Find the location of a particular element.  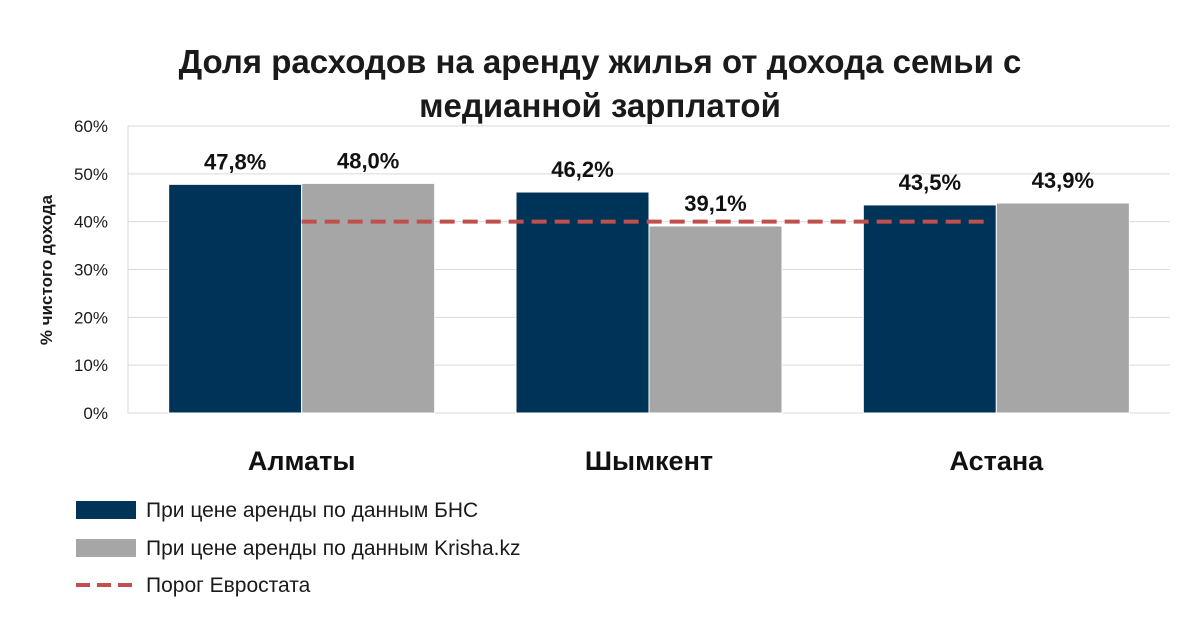

chart-title-line-2: медианной зарплатой is located at coordinates (600, 105).